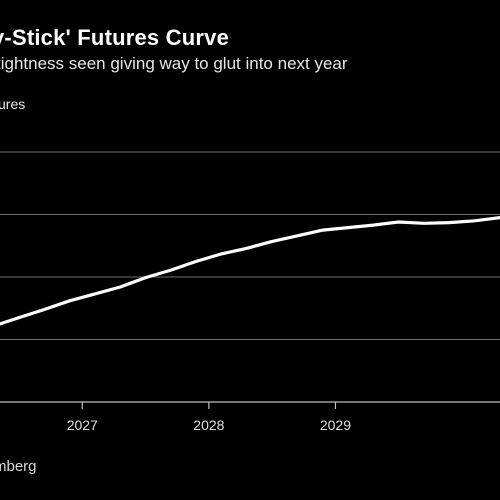 The image size is (500, 500). Describe the element at coordinates (208, 425) in the screenshot. I see `x-tick-label-2028: 2028` at that location.